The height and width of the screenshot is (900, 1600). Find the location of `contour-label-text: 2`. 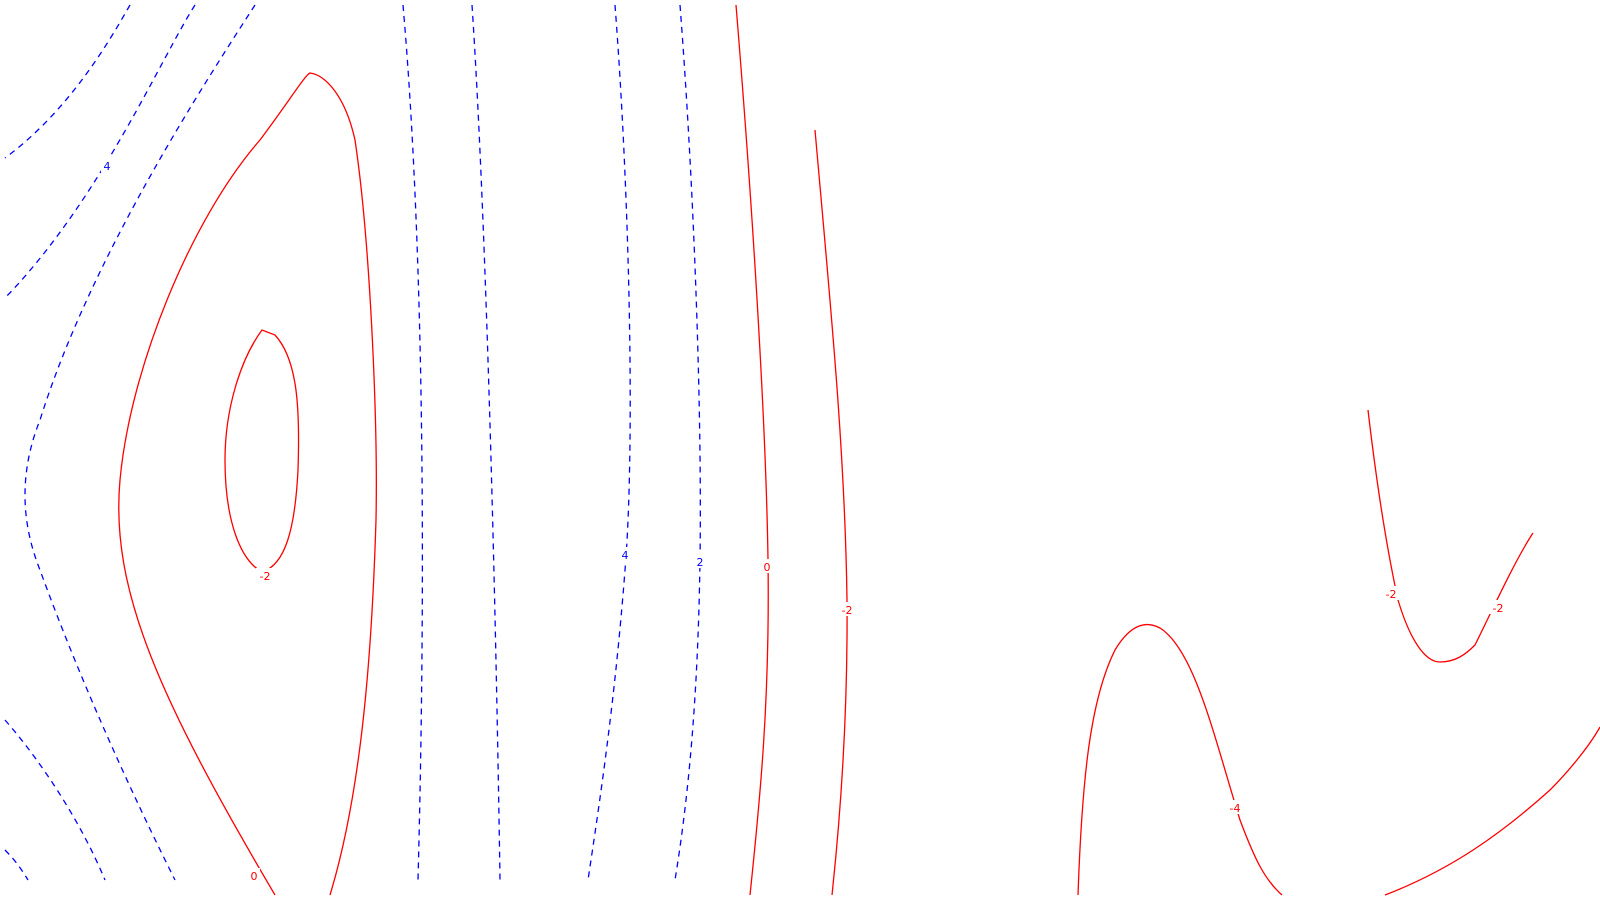

contour-label-text: 2 is located at coordinates (700, 562).